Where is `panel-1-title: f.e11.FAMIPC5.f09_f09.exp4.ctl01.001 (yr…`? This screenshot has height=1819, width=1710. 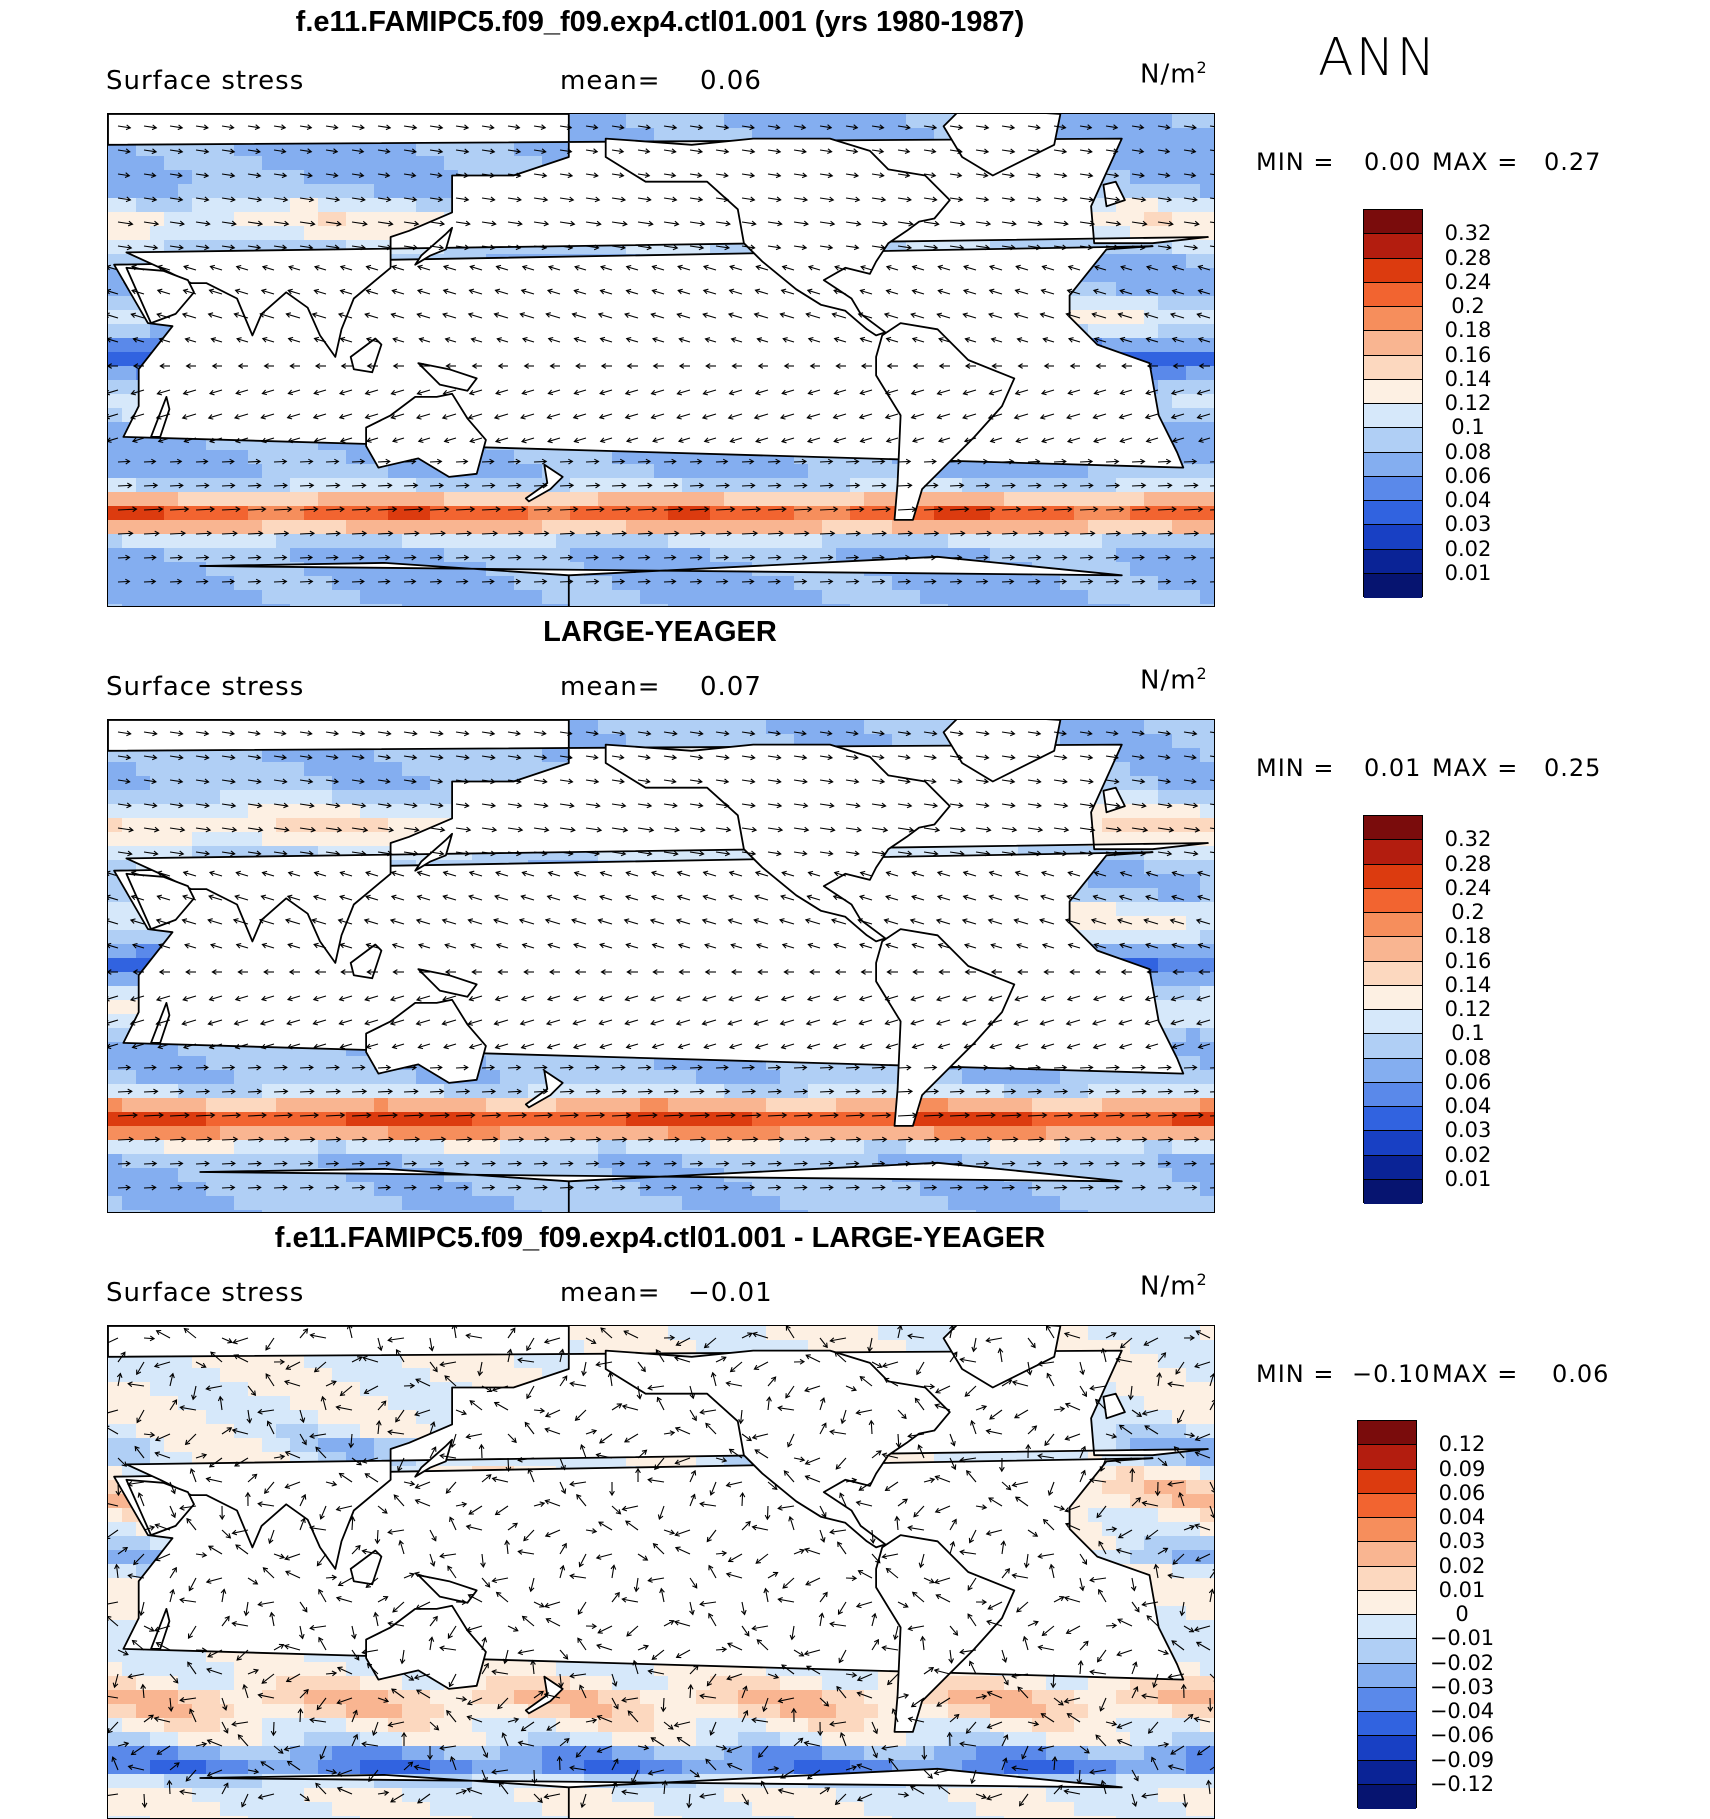 panel-1-title: f.e11.FAMIPC5.f09_f09.exp4.ctl01.001 (yr… is located at coordinates (660, 22).